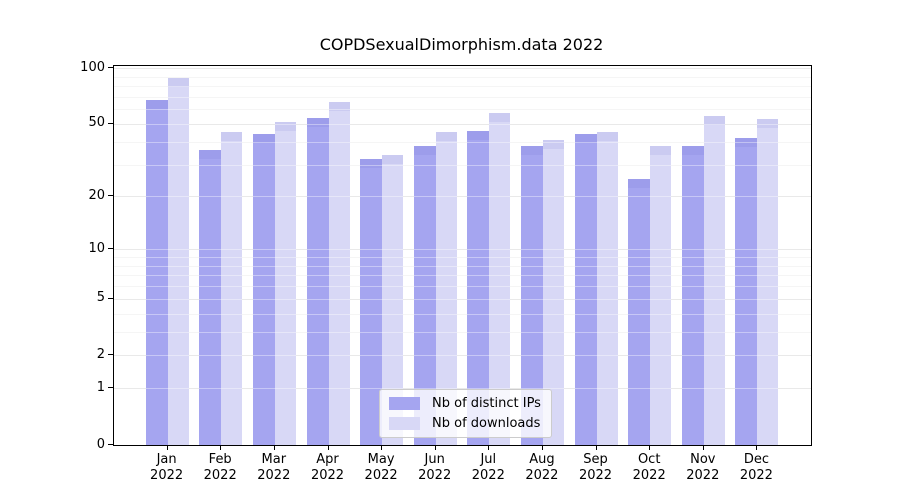  What do you see at coordinates (768, 282) in the screenshot?
I see `bar-downloads-dec` at bounding box center [768, 282].